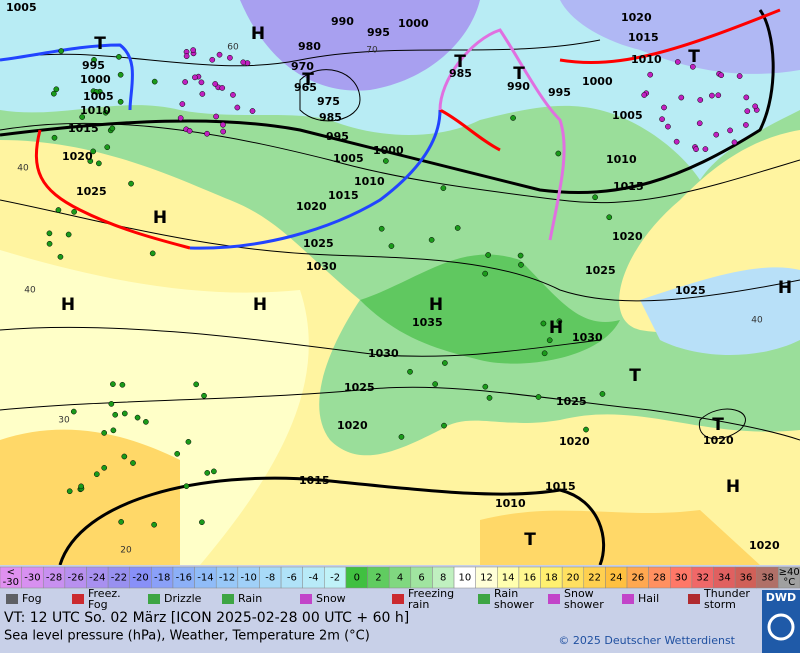 Image resolution: width=800 pixels, height=653 pixels. Describe the element at coordinates (486, 578) in the screenshot. I see `scale-label: 12` at that location.